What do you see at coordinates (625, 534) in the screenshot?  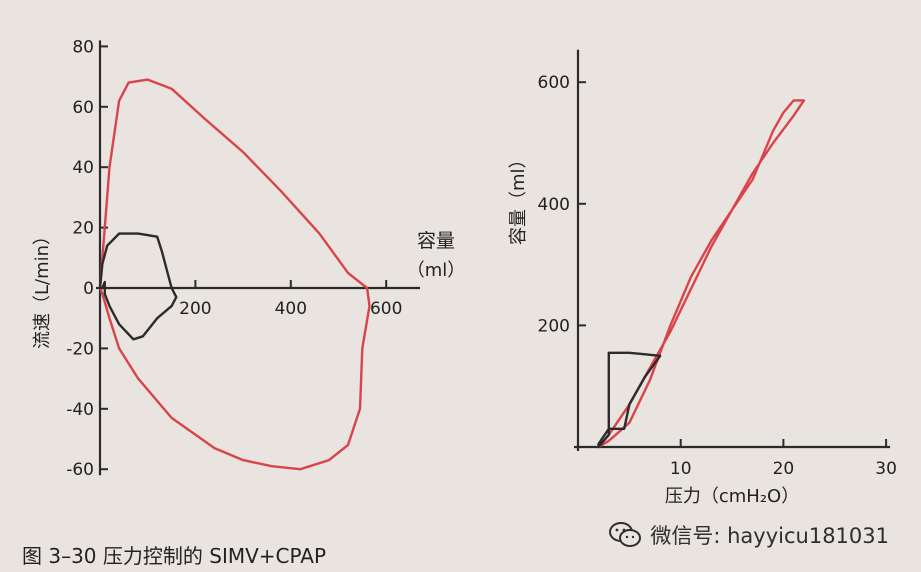 I see `wechat-icon` at bounding box center [625, 534].